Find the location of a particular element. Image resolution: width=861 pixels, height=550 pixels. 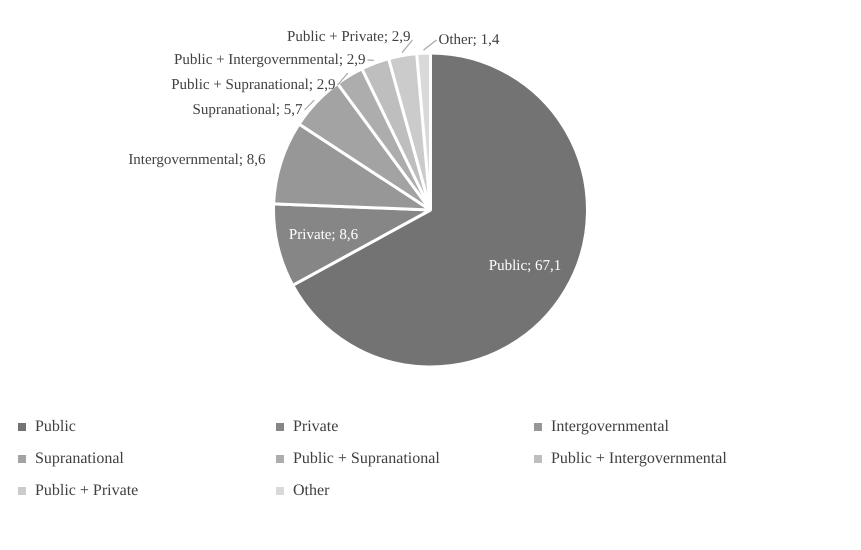

data-label: Intergovernmental; 8,6 is located at coordinates (197, 160).